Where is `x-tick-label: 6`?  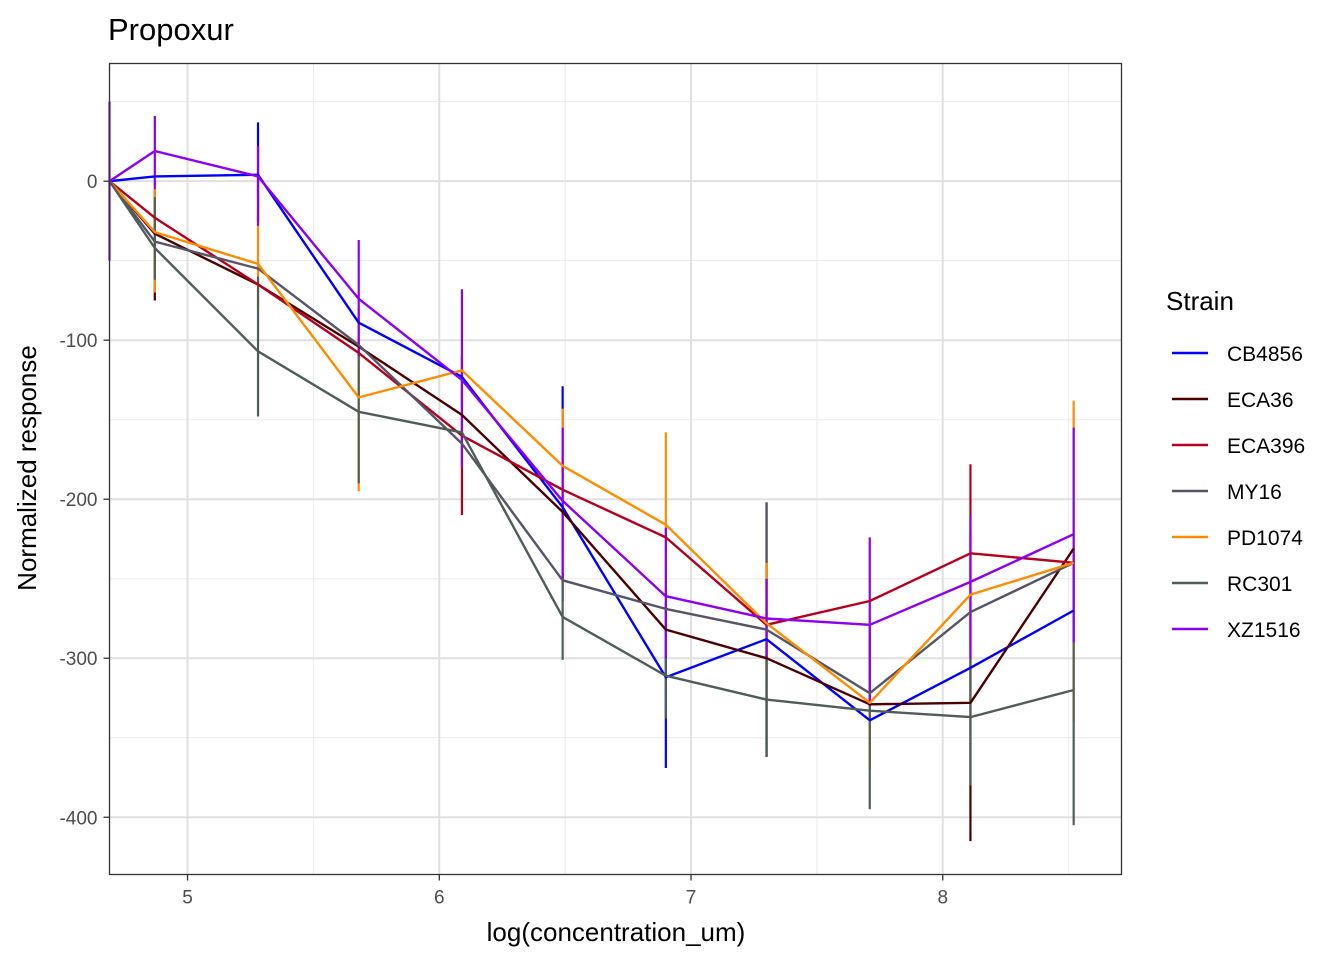
x-tick-label: 6 is located at coordinates (439, 898).